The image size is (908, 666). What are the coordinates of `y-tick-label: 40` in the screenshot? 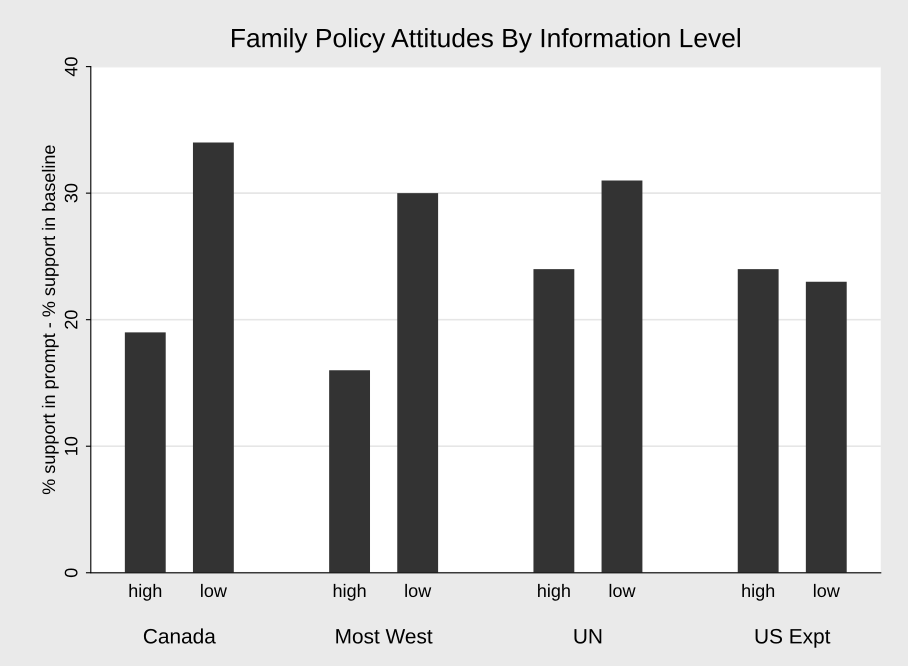 It's located at (71, 66).